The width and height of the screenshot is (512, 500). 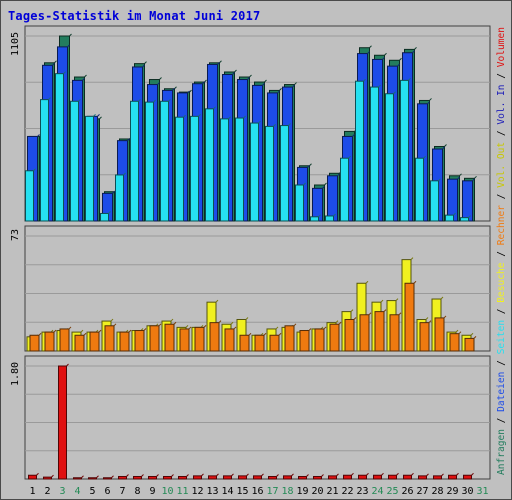 I want to click on x-tick-label-9: 9, so click(x=152, y=491).